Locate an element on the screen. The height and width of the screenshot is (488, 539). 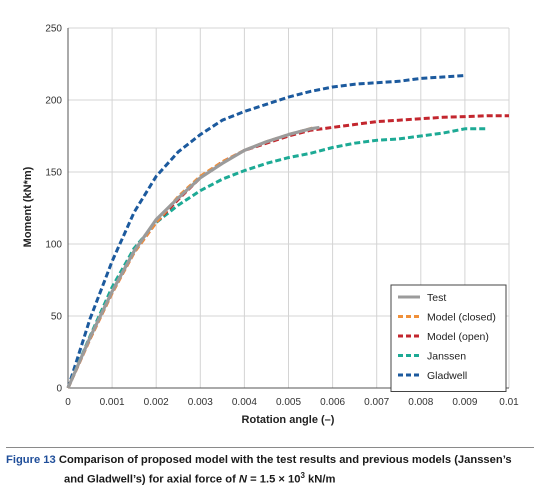
x-tick-label: 0.005 is located at coordinates (288, 402).